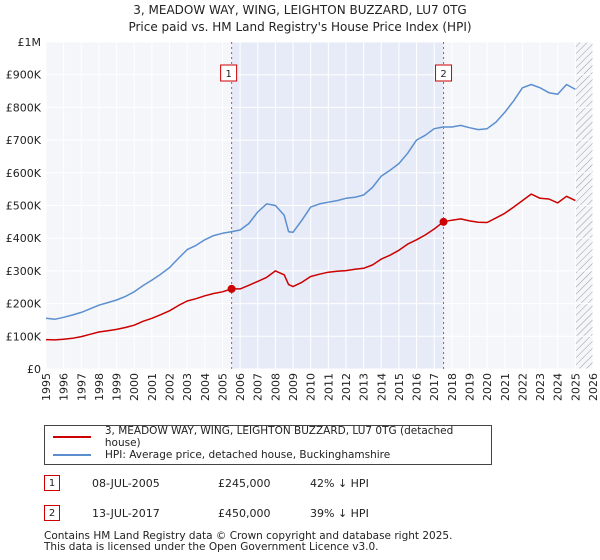 This screenshot has height=560, width=600. I want to click on sale-label-text: 2, so click(443, 74).